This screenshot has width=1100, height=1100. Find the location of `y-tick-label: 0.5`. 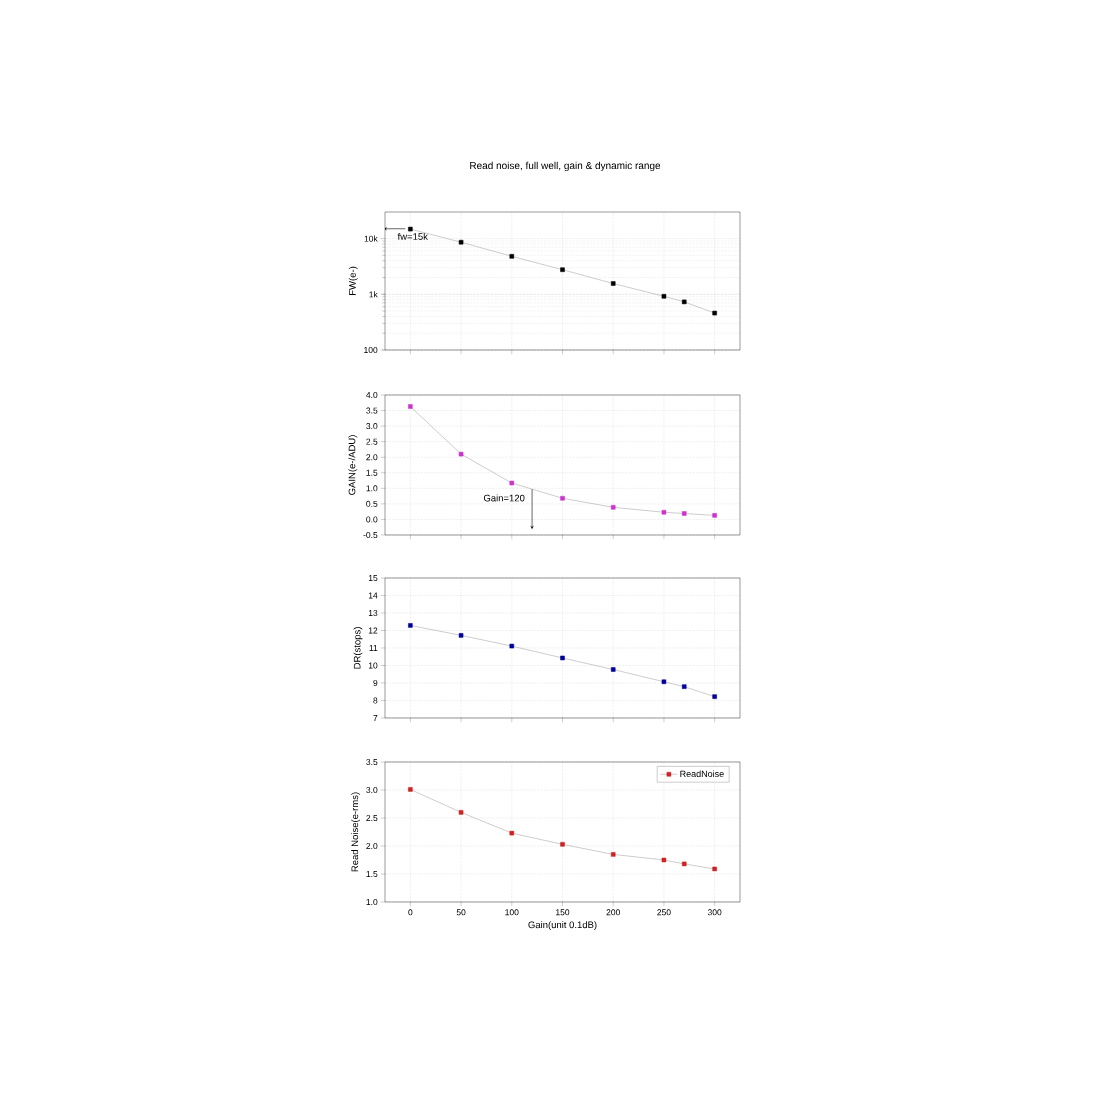

y-tick-label: 0.5 is located at coordinates (372, 503).